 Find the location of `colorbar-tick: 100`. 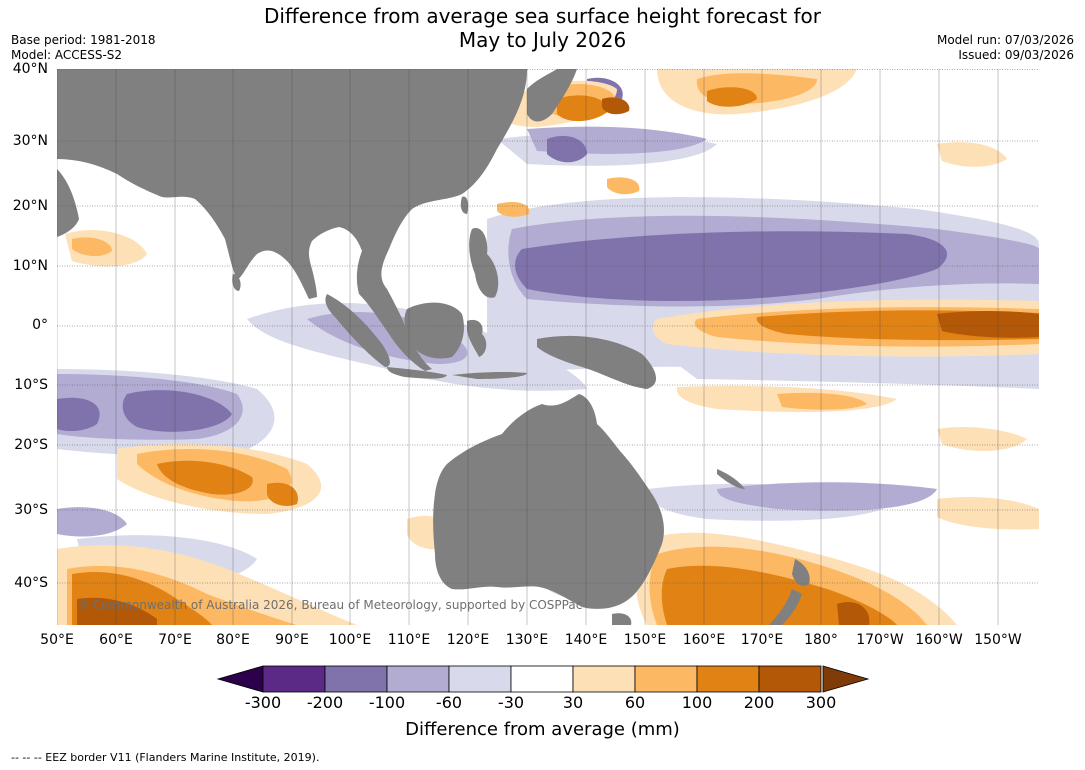

colorbar-tick: 100 is located at coordinates (697, 702).